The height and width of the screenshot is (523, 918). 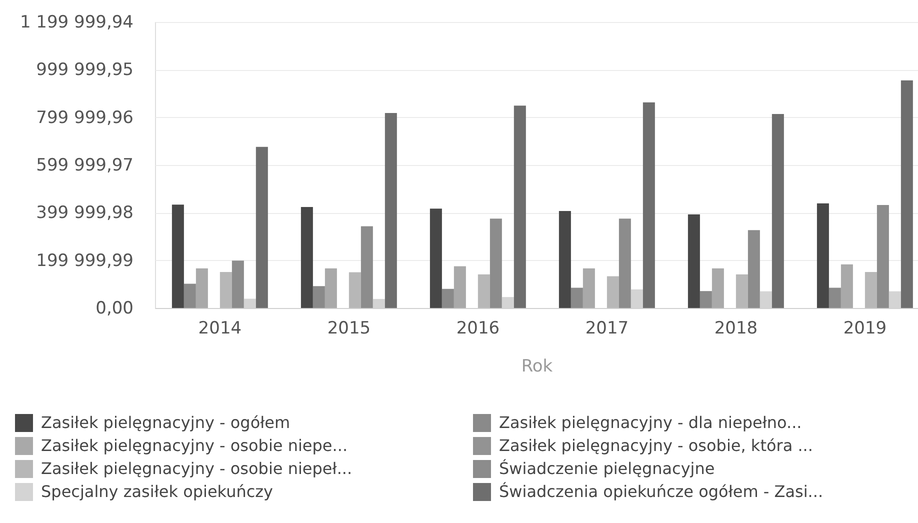 I want to click on y-tick-label: 1 199 999,94, so click(x=77, y=22).